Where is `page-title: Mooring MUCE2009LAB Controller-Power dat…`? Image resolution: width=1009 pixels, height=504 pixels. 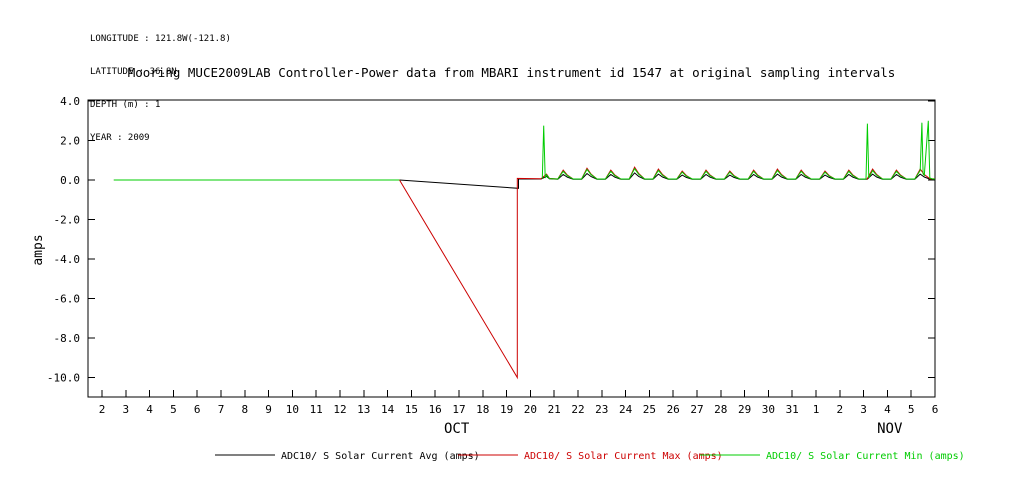
page-title: Mooring MUCE2009LAB Controller-Power dat… is located at coordinates (511, 72).